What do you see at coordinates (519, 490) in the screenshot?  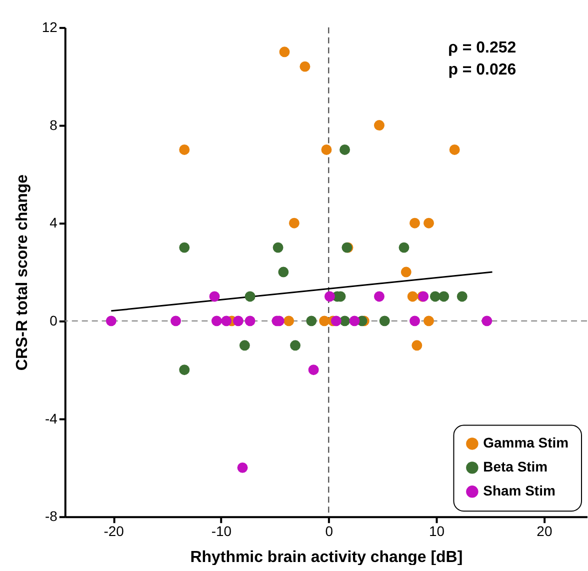 I see `legend-label: Sham Stim` at bounding box center [519, 490].